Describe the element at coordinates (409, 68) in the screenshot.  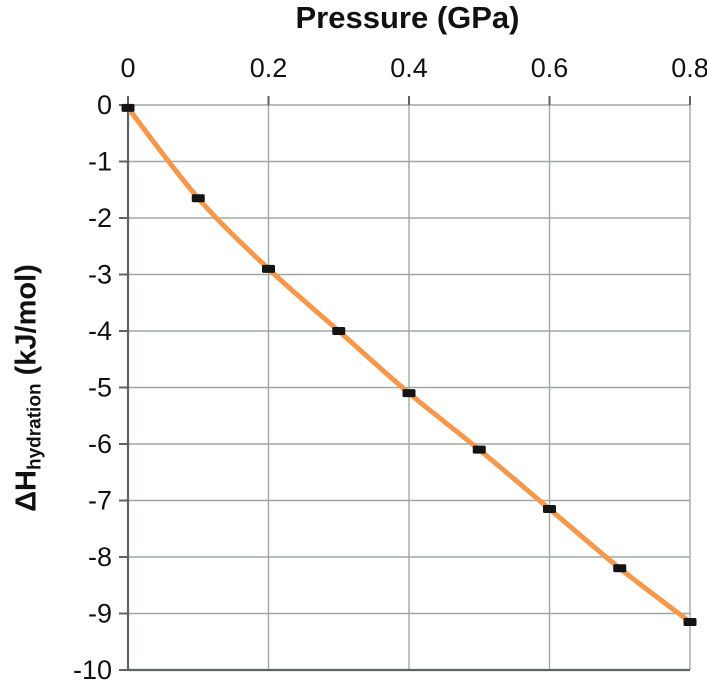
I see `x-tick-label: 0.4` at that location.